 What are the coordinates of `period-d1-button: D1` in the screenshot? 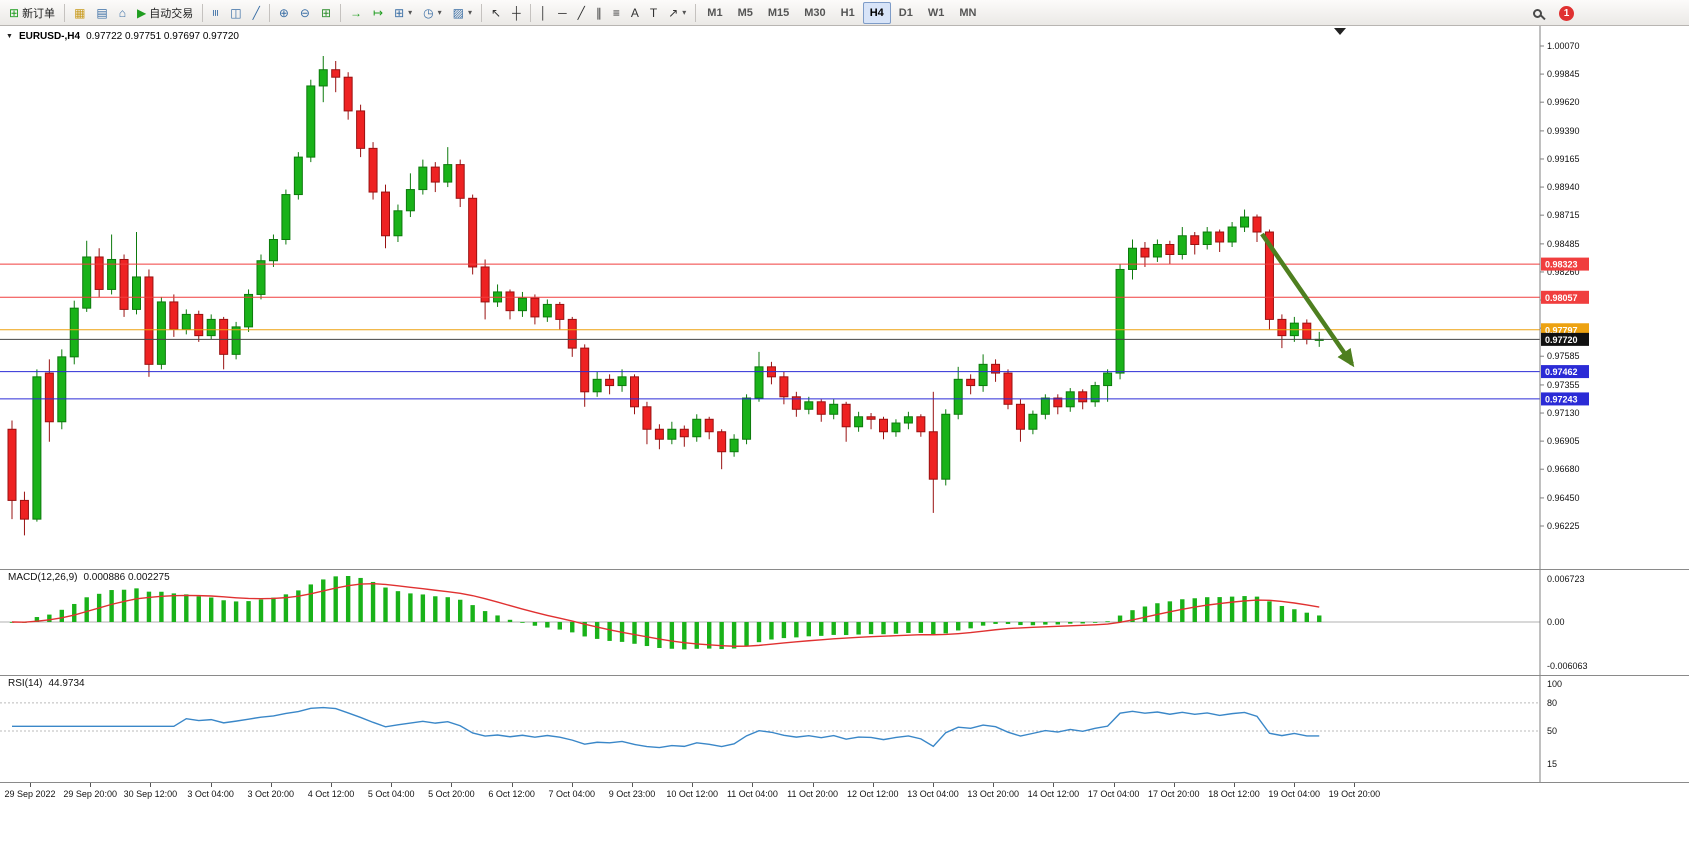 It's located at (906, 13).